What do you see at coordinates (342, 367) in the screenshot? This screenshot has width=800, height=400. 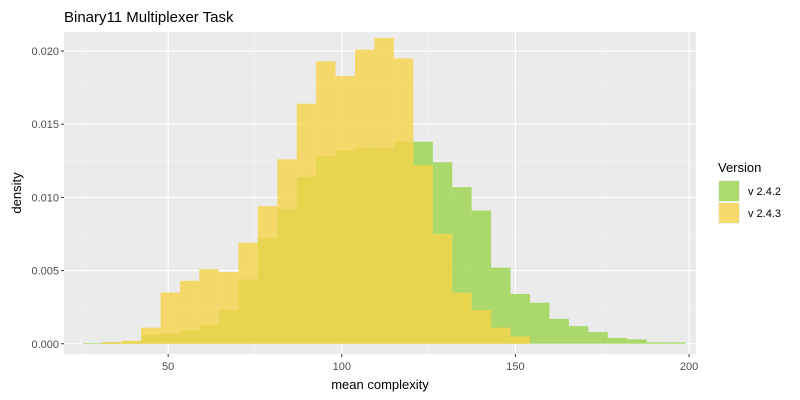 I see `x-tick-label: 100` at bounding box center [342, 367].